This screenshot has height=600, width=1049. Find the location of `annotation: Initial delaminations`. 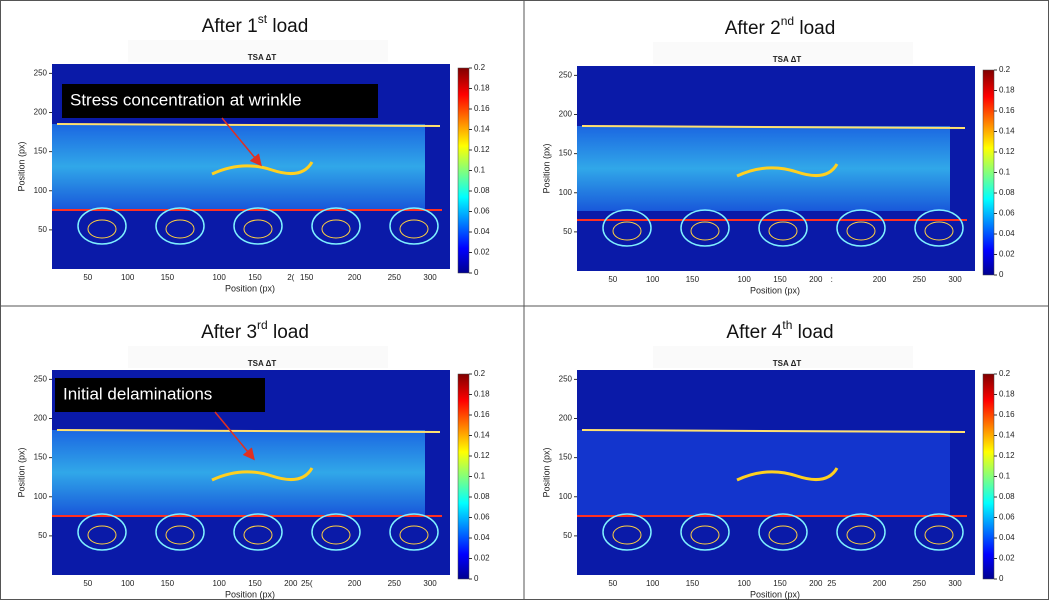

annotation: Initial delaminations is located at coordinates (137, 393).